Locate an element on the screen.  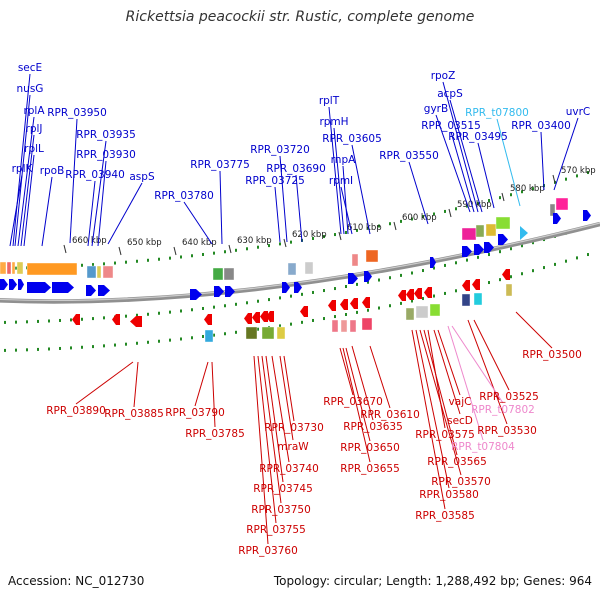
gene-label: rplA is located at coordinates (34, 111).